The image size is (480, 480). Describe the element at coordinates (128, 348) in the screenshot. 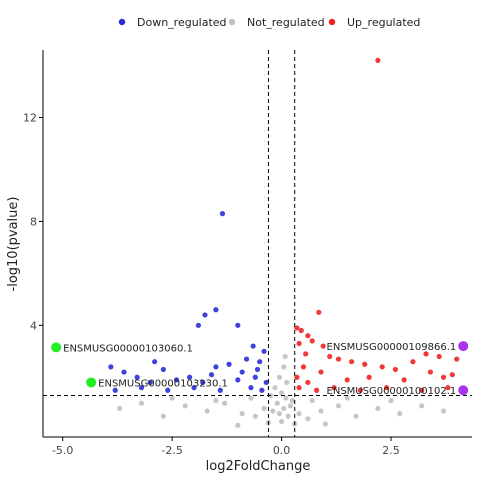

I see `highlight-label: ENSMUSG00000103060.1` at that location.